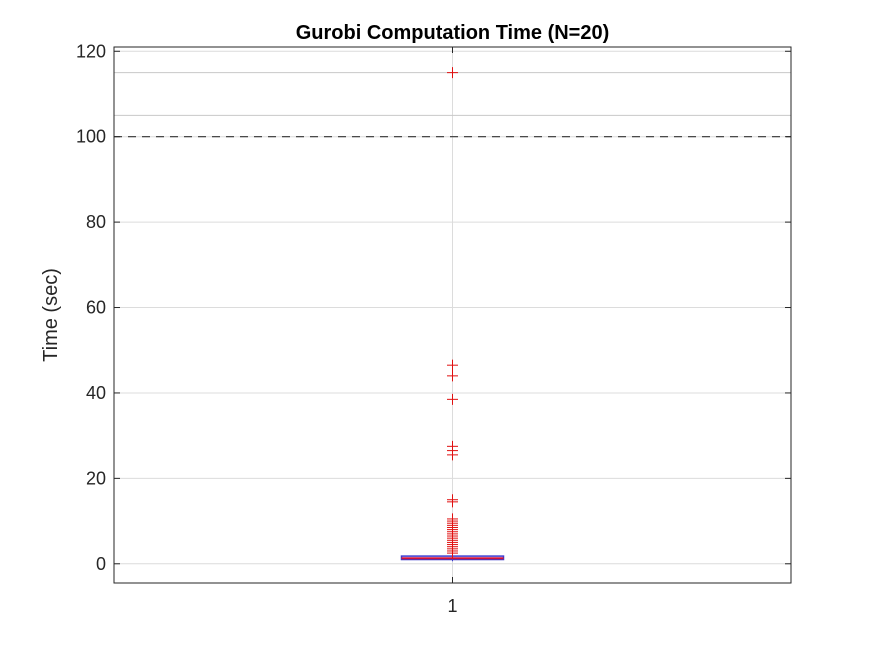 This screenshot has height=656, width=875. I want to click on x-tick-label: 1, so click(452, 606).